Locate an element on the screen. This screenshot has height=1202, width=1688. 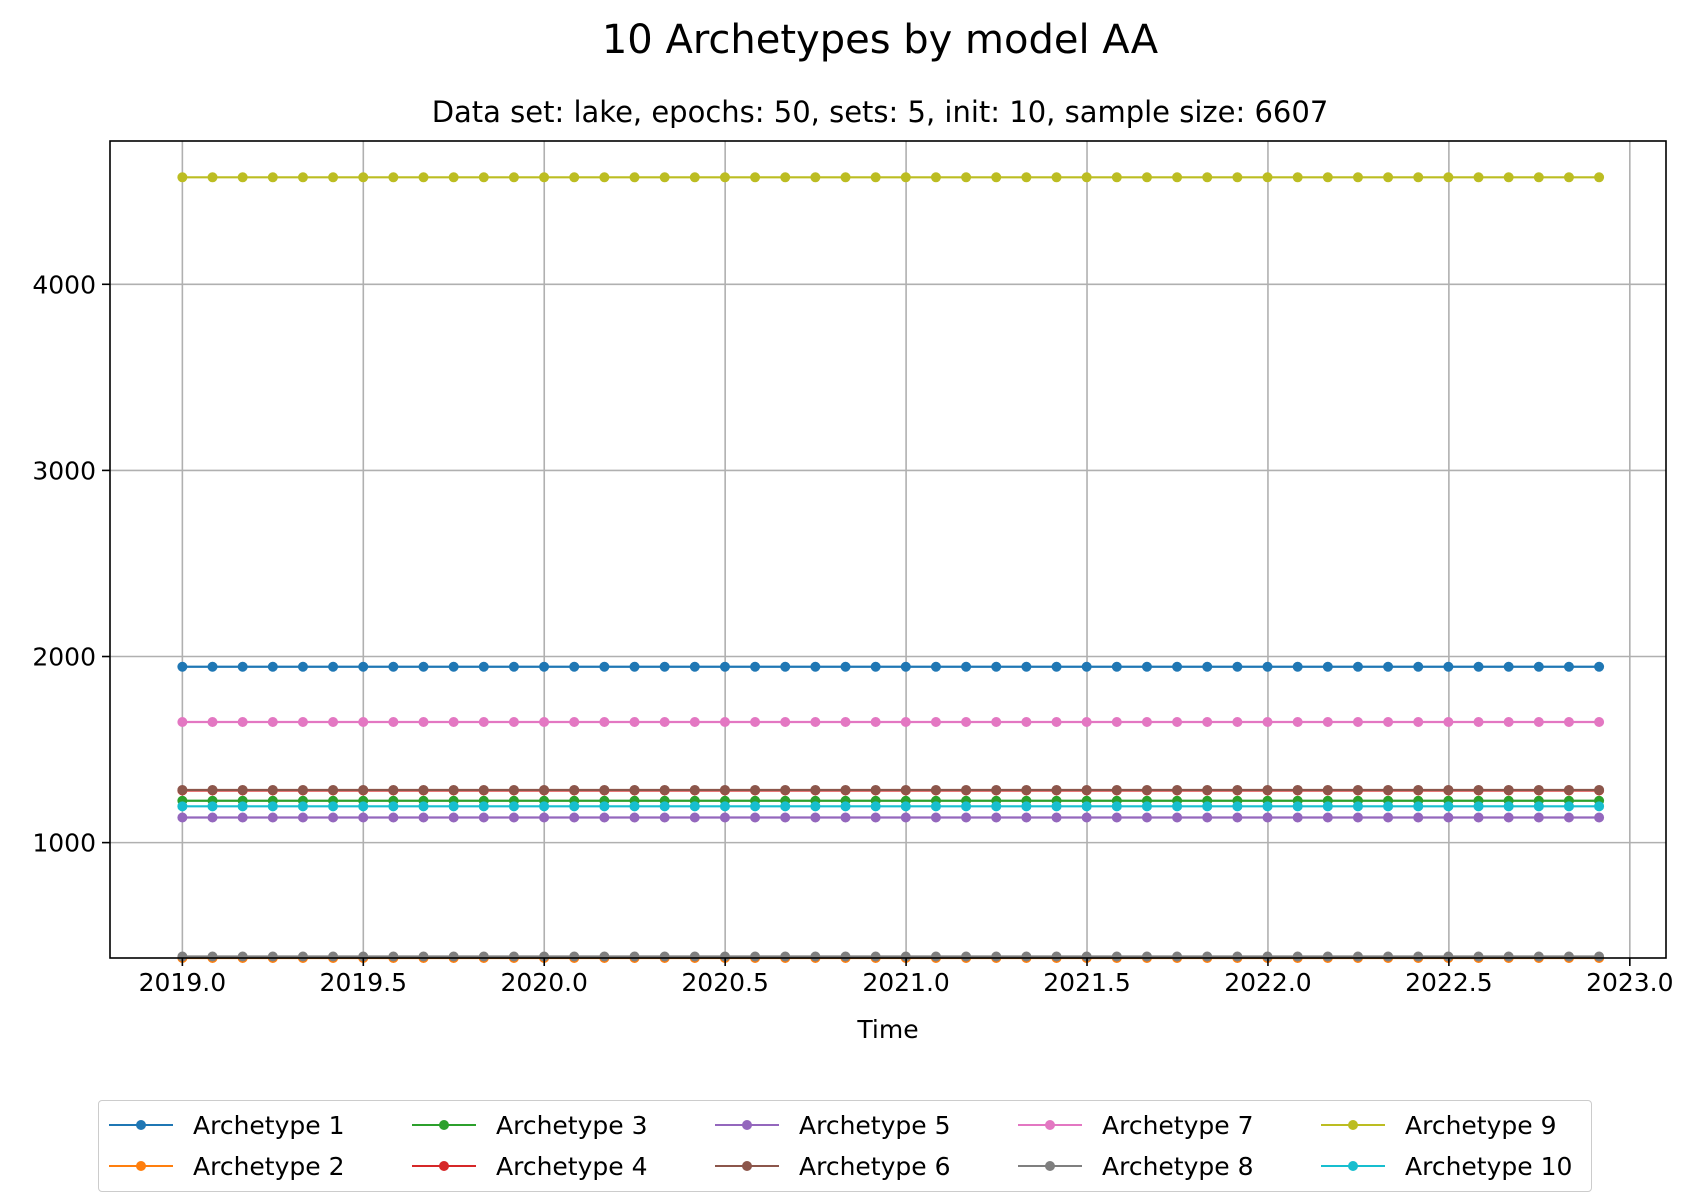
legend-label: Archetype 5 is located at coordinates (875, 1125).